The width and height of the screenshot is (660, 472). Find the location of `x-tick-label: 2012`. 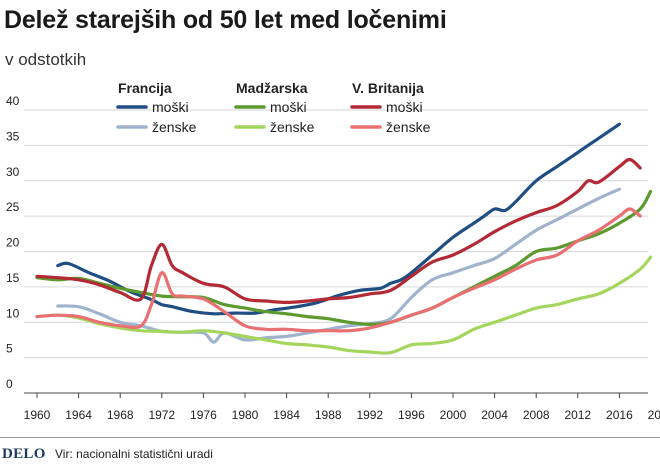

x-tick-label: 2012 is located at coordinates (577, 415).